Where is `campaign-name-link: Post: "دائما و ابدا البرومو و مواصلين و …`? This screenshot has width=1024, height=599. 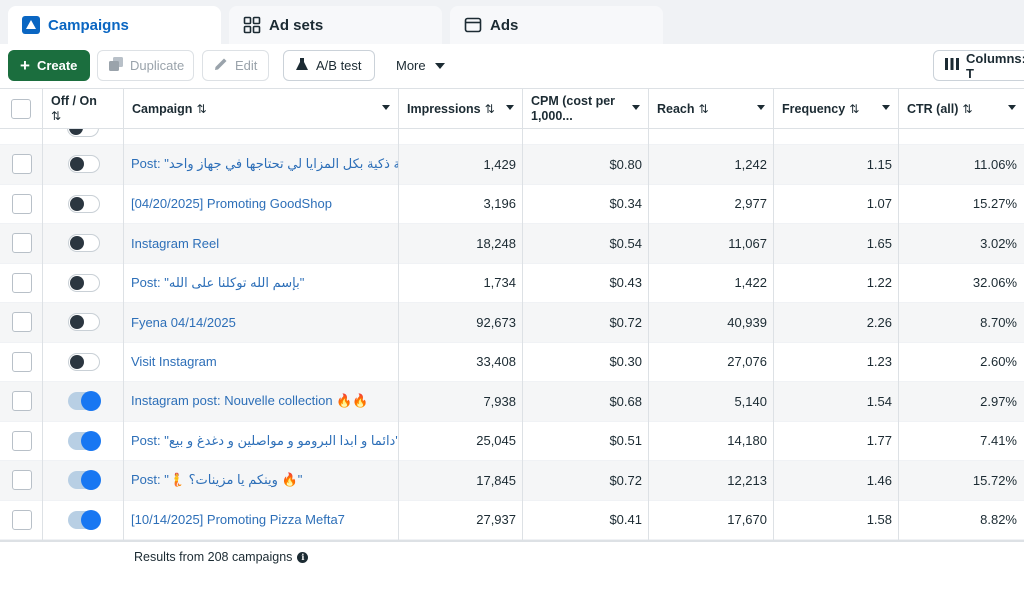
campaign-name-link: Post: "دائما و ابدا البرومو و مواصلين و … is located at coordinates (264, 440).